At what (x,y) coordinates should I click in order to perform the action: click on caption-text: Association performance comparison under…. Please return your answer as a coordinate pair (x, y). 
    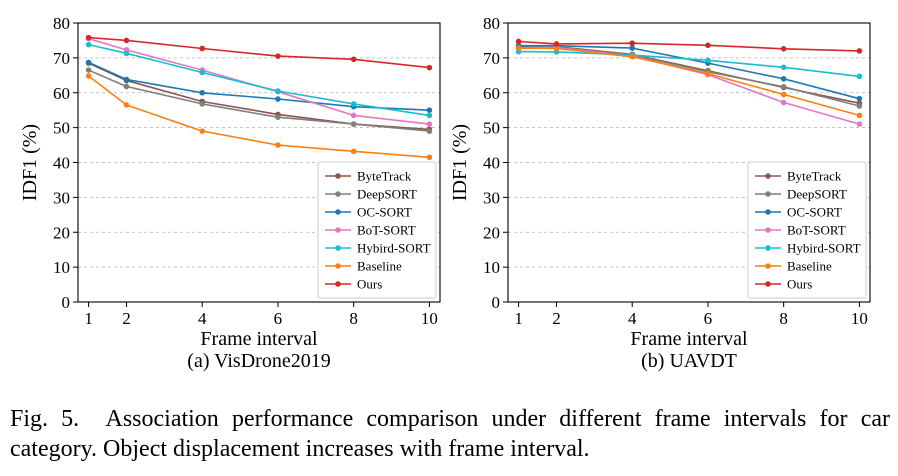
    Looking at the image, I should click on (450, 434).